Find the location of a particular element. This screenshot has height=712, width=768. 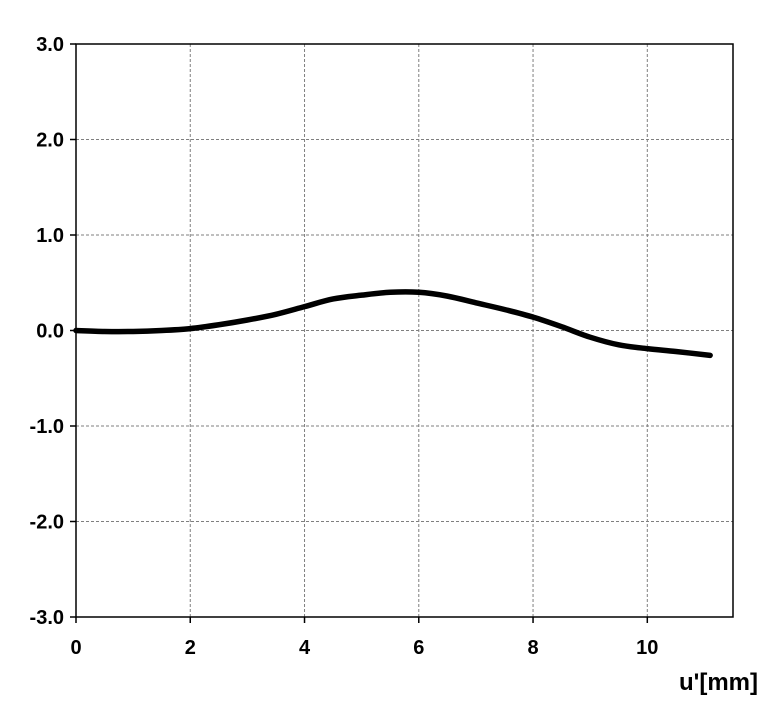

y-tick-label: 3.0 is located at coordinates (50, 45).